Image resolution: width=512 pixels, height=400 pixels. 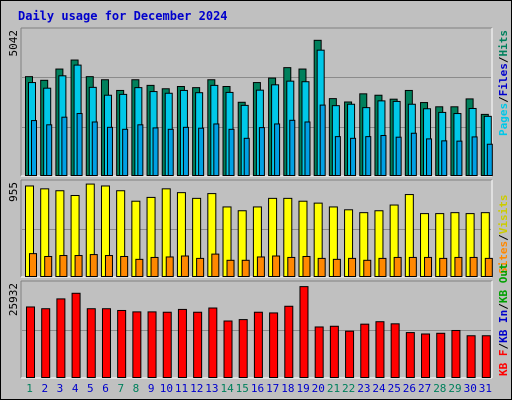 What do you see at coordinates (424, 388) in the screenshot?
I see `day-label: 27` at bounding box center [424, 388].